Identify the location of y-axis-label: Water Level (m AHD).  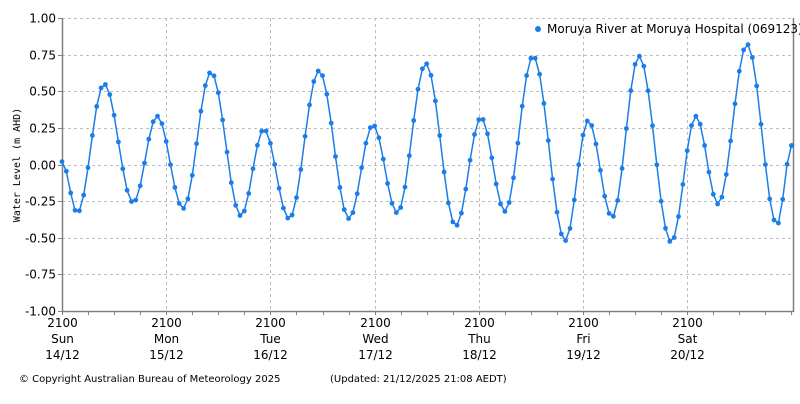
(17, 165).